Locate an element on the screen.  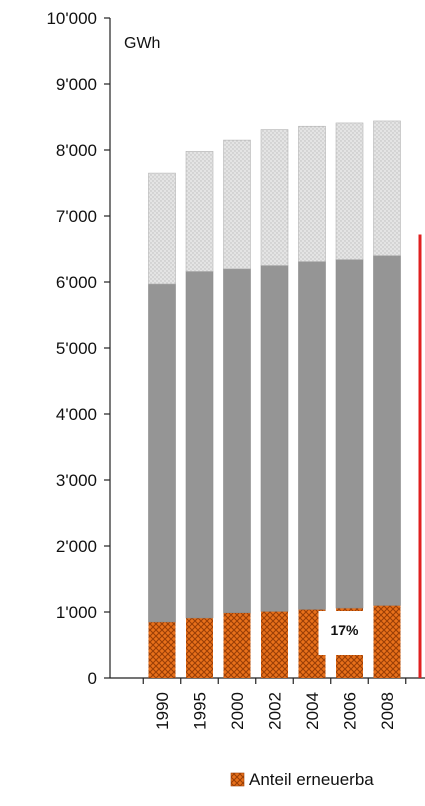
legend-swatch-renewable is located at coordinates (237, 779).